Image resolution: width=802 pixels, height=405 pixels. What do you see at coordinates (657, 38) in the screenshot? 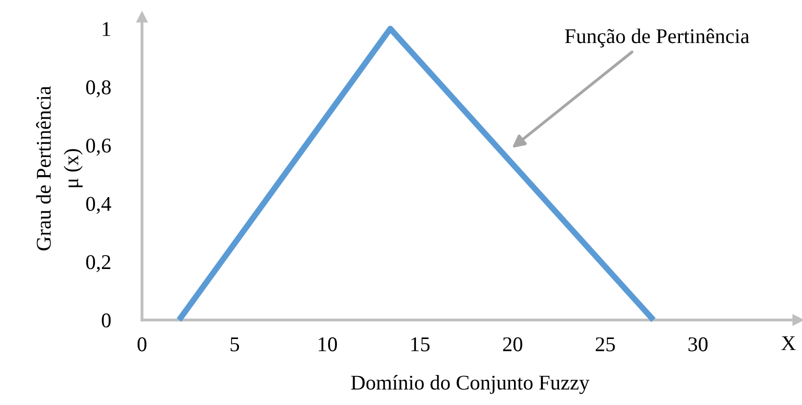
I see `annotation: Função de Pertinência` at bounding box center [657, 38].